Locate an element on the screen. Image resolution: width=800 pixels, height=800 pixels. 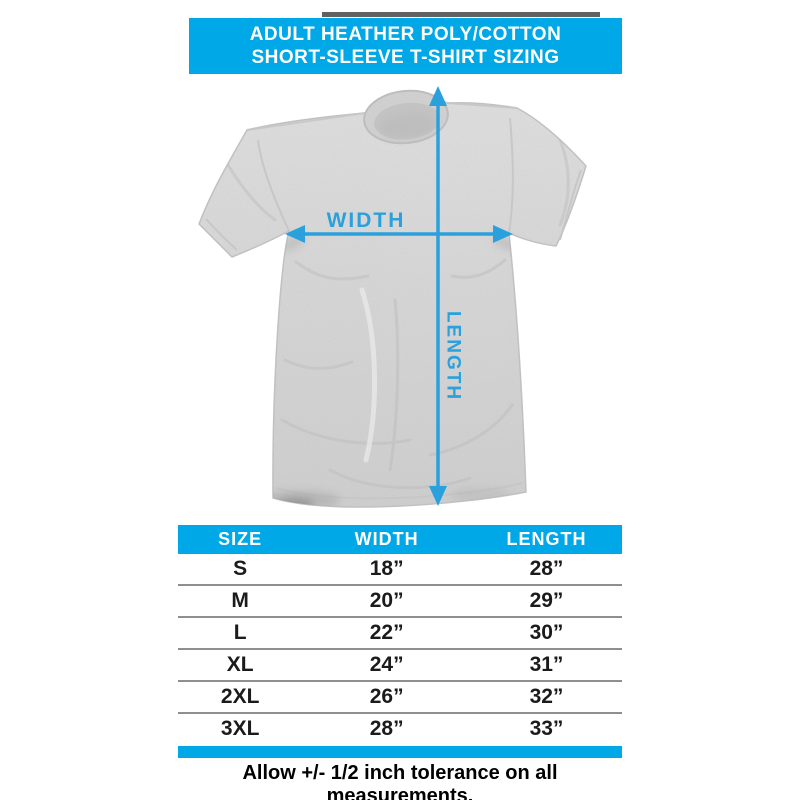
column-header-length: LENGTH is located at coordinates (546, 539).